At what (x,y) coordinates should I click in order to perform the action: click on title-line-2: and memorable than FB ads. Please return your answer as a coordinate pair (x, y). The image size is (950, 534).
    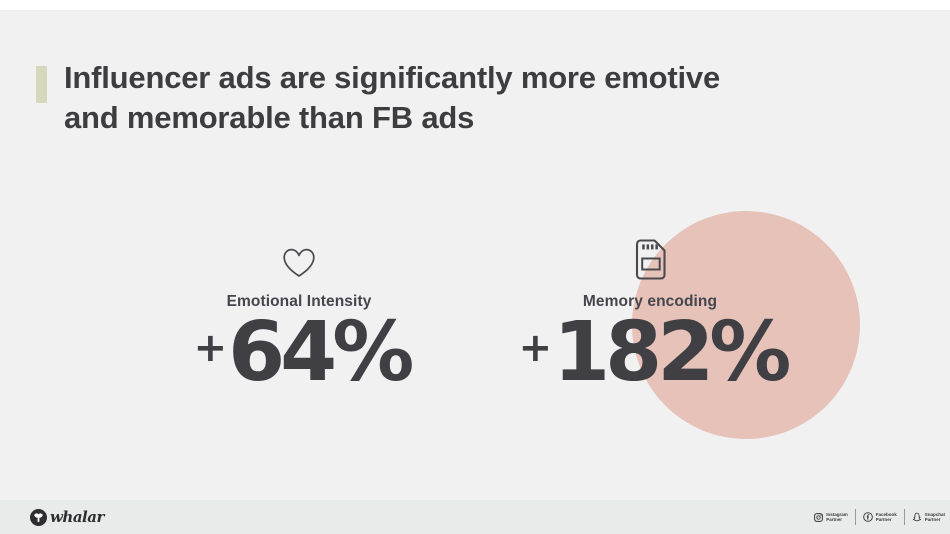
    Looking at the image, I should click on (269, 117).